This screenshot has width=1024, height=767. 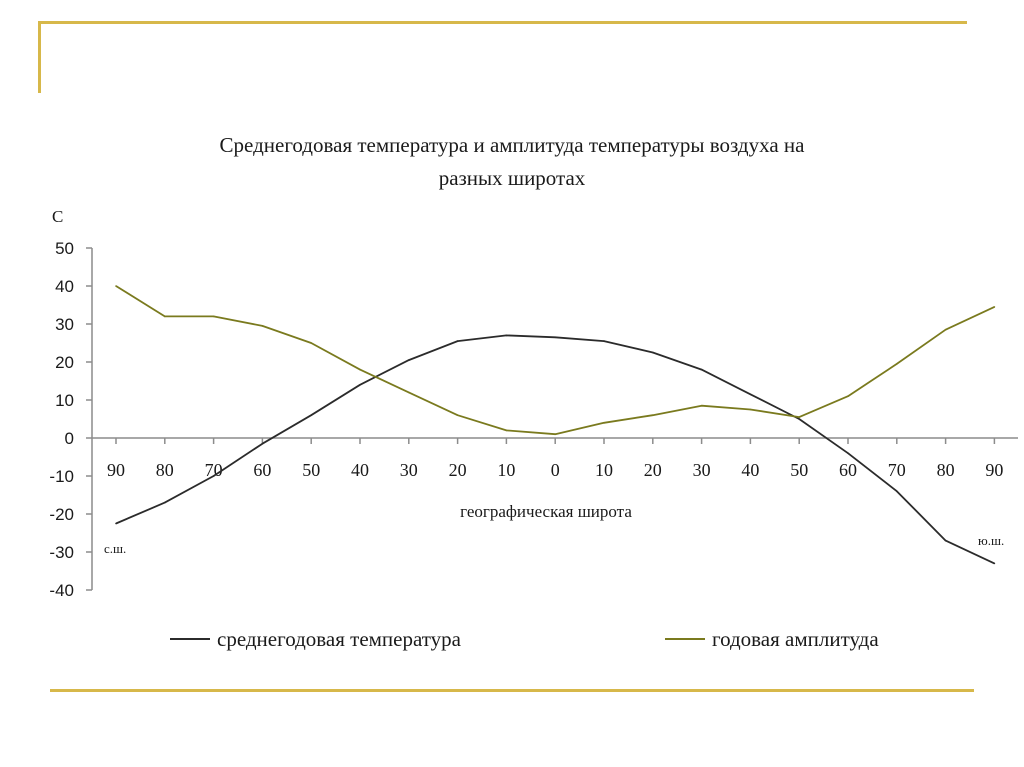 I want to click on x-axis-label: географическая широта, so click(x=546, y=511).